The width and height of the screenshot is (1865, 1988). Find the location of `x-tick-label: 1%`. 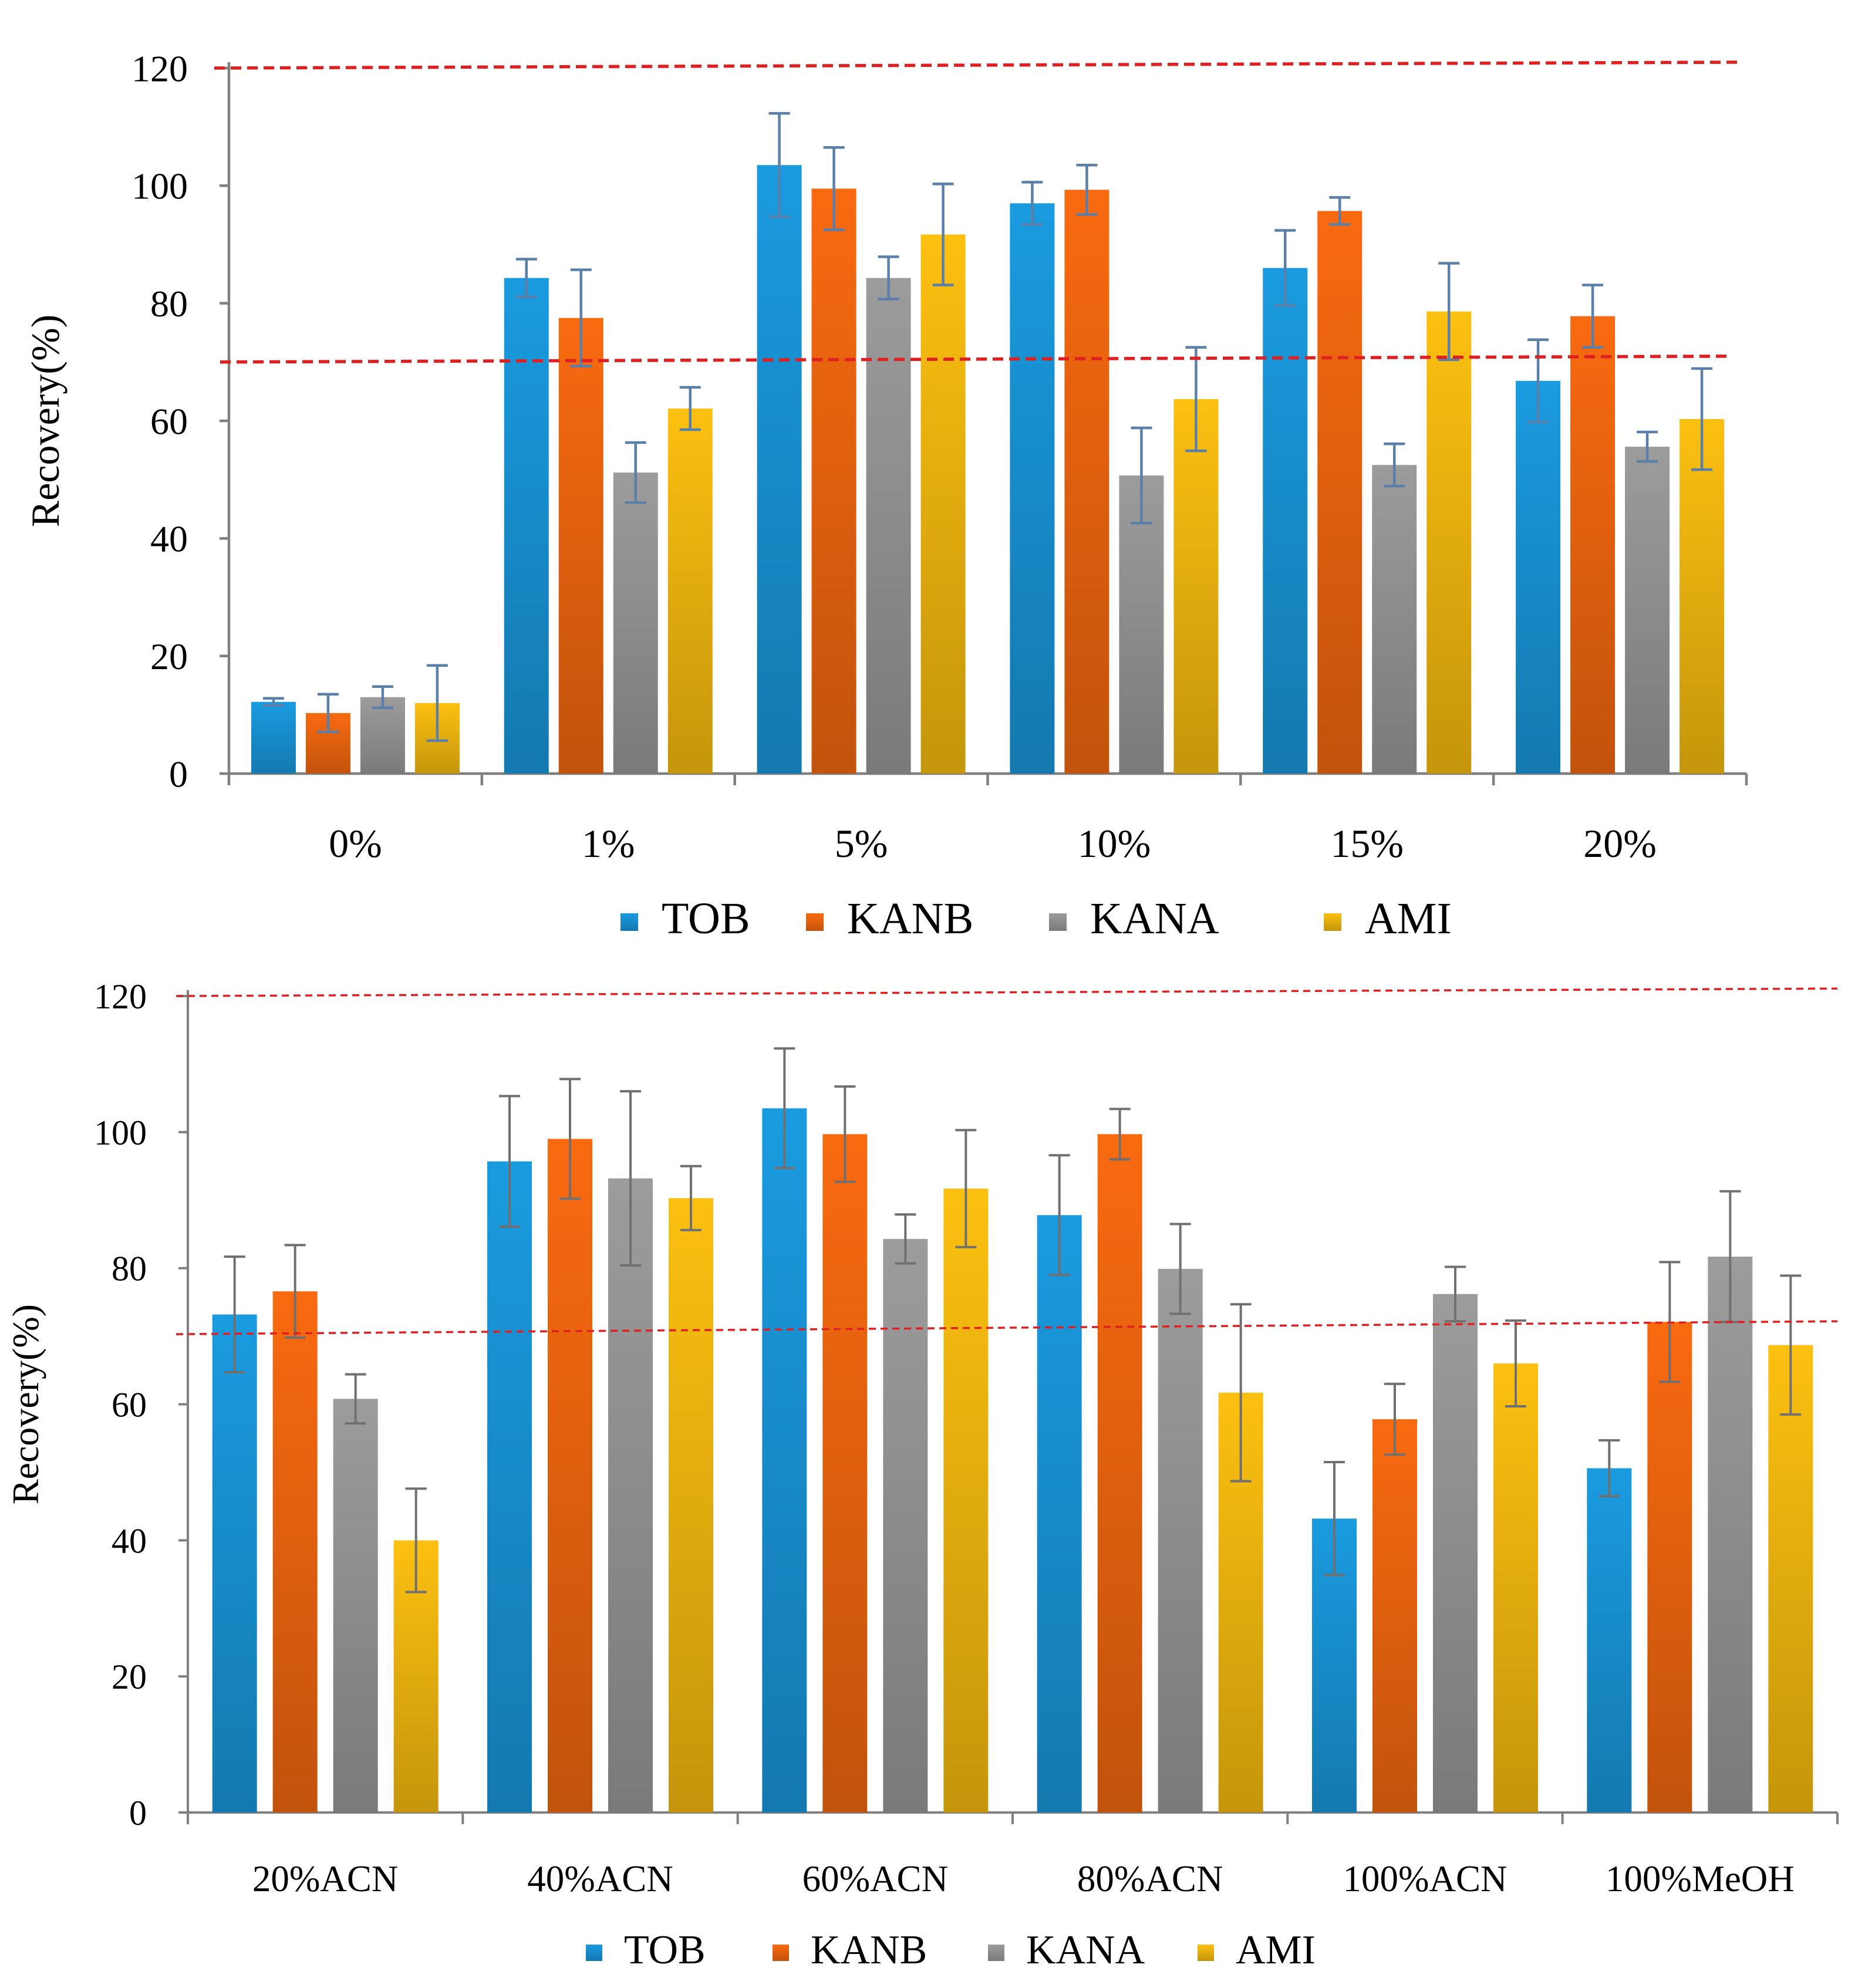

x-tick-label: 1% is located at coordinates (608, 844).